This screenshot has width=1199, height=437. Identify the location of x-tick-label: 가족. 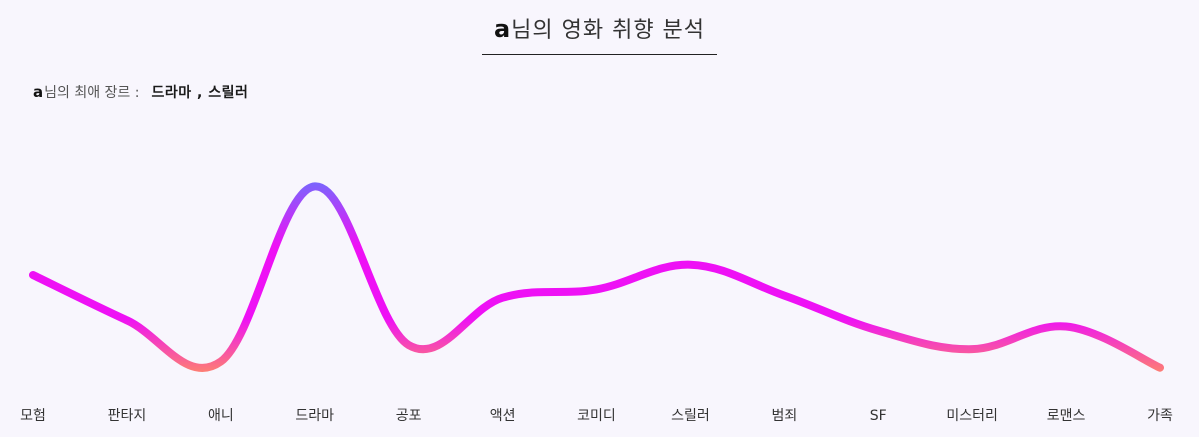
(1160, 416).